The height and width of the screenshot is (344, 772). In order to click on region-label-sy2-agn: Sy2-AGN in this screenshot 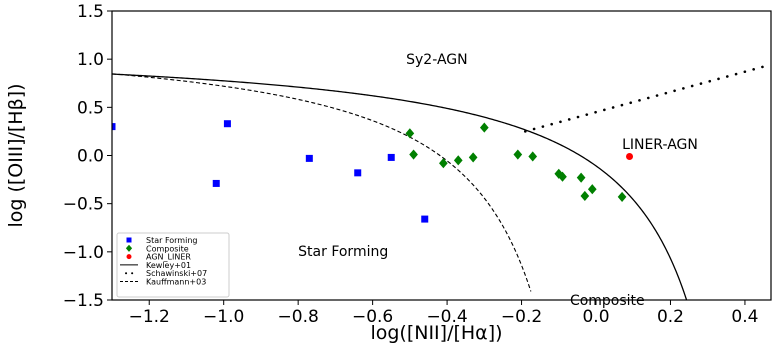, I will do `click(436, 60)`.